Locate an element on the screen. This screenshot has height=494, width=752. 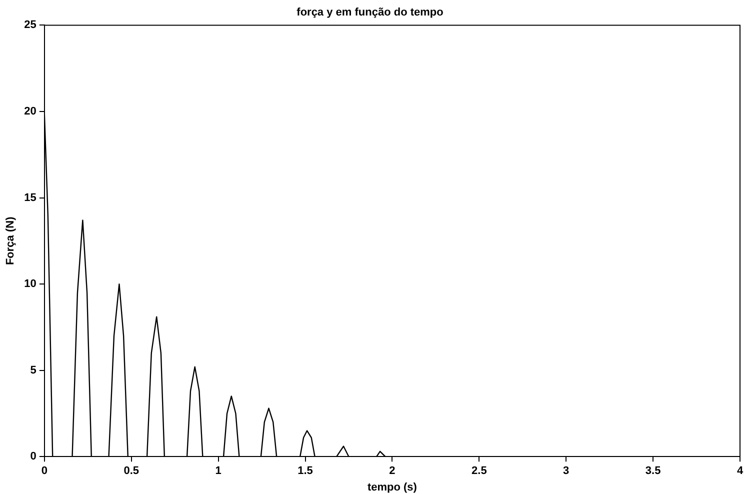
y-tick-label: 5 is located at coordinates (33, 370).